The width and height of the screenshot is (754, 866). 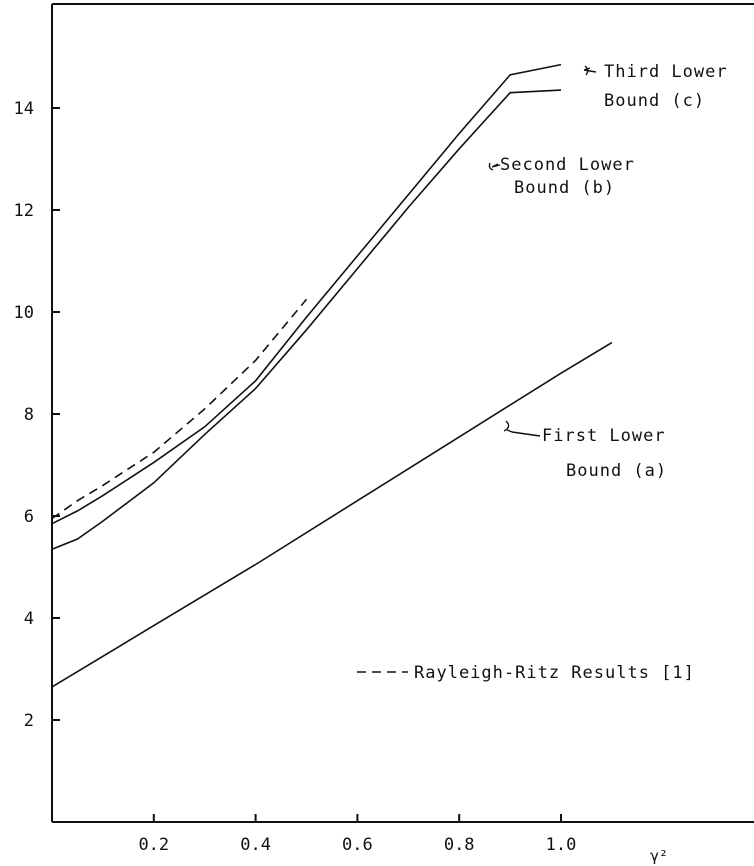 I want to click on y-tick-label: 4, so click(x=29, y=619).